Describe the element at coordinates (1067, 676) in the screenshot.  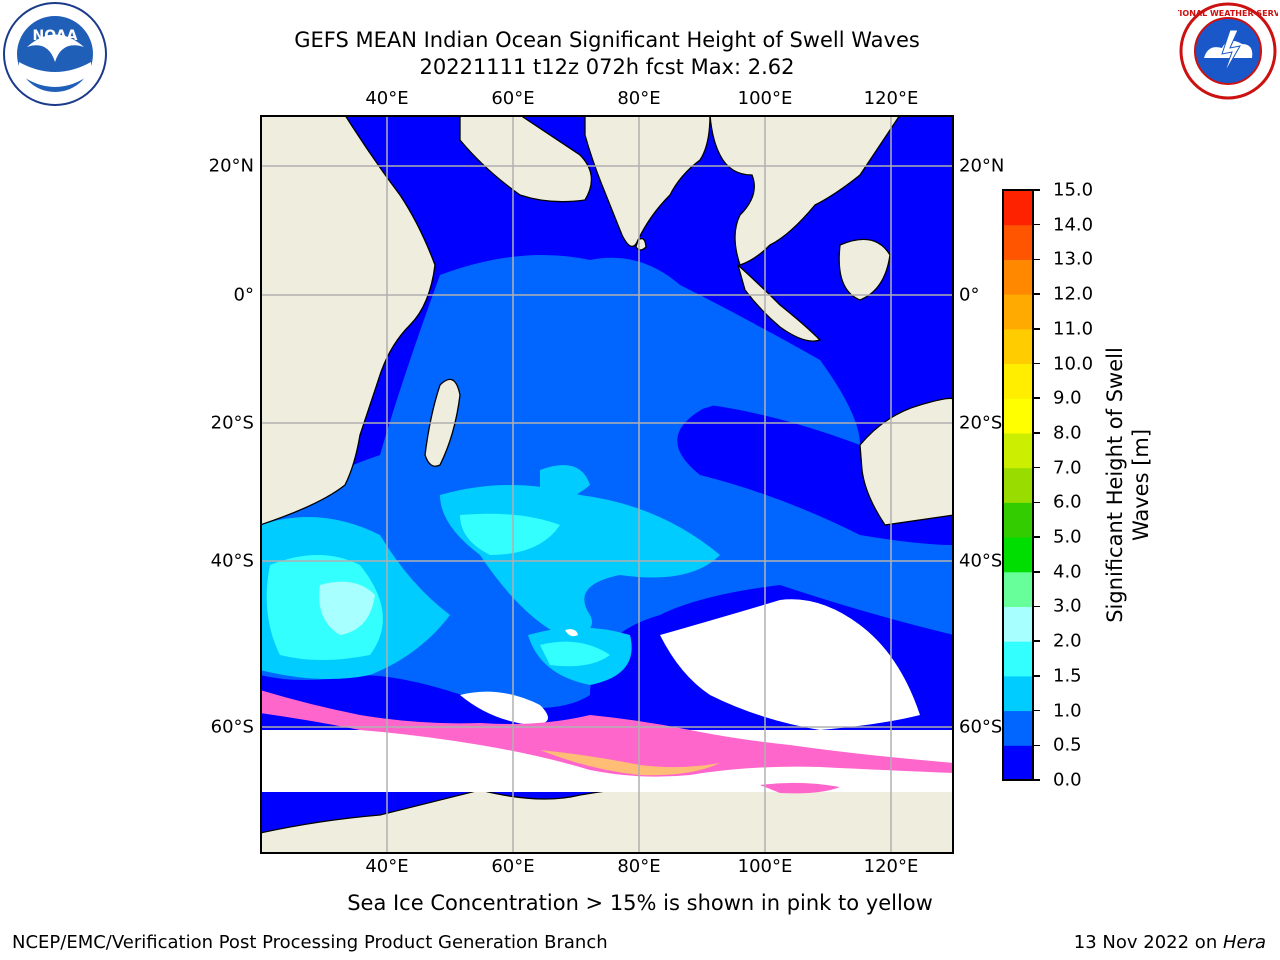
I see `colorbar-tick-label: 1.5` at that location.